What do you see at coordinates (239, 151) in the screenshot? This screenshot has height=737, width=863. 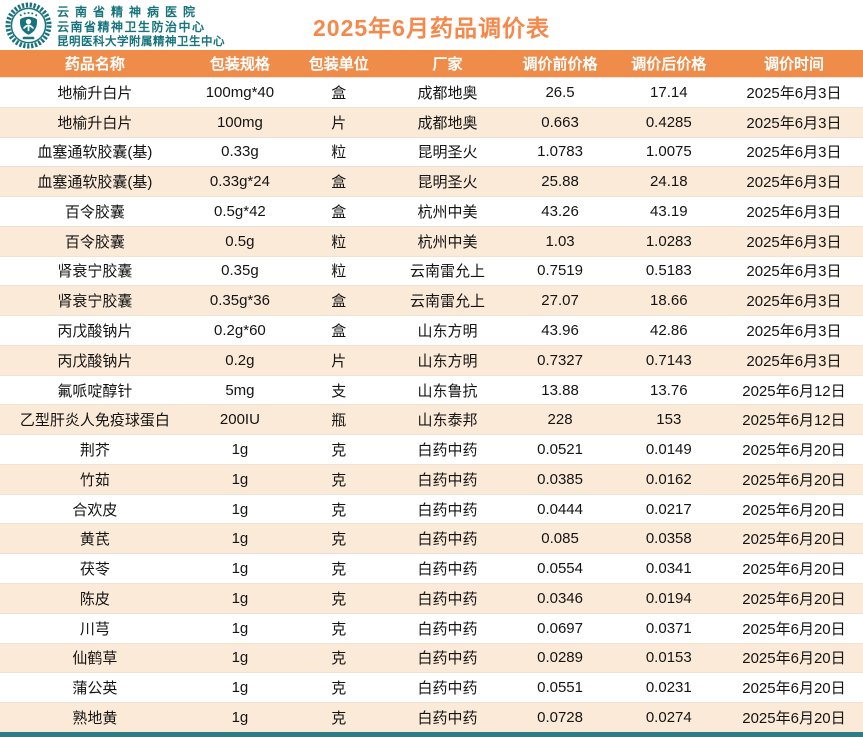 I see `cell-pack-spec: 0.33g` at bounding box center [239, 151].